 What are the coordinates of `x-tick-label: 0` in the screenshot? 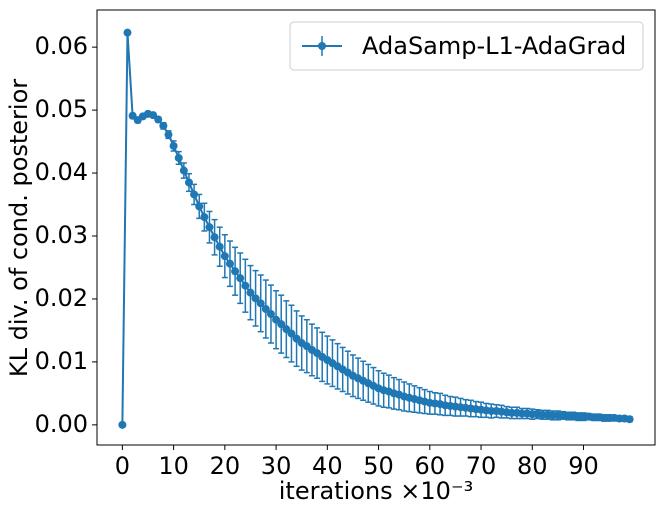 It's located at (122, 466).